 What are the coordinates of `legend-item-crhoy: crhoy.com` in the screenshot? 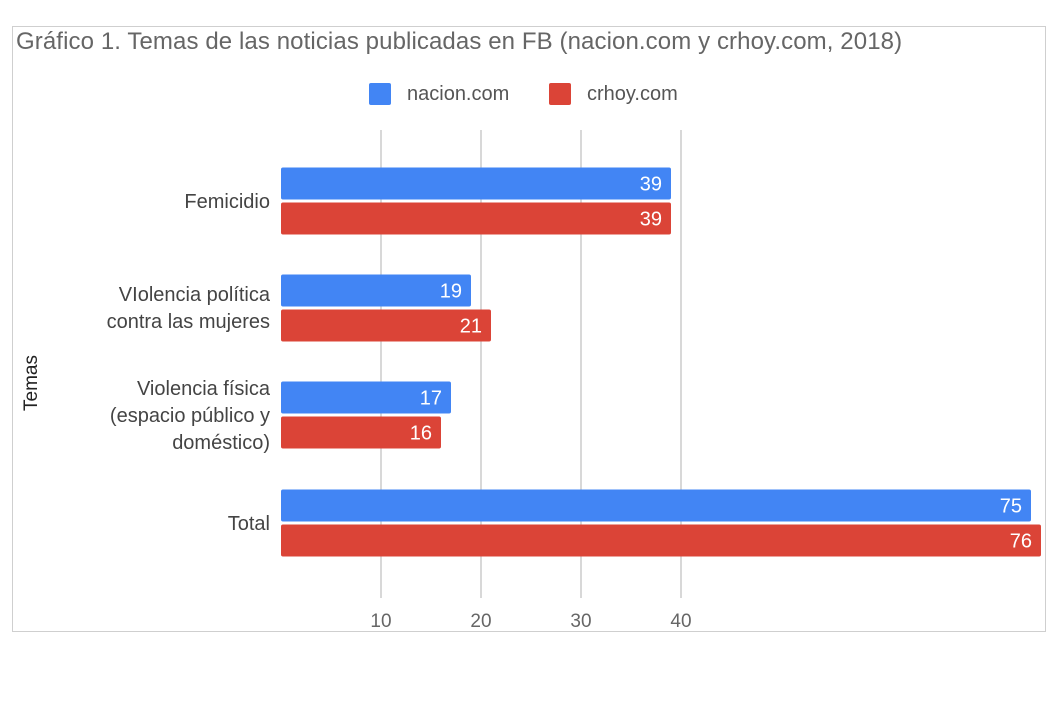 It's located at (613, 94).